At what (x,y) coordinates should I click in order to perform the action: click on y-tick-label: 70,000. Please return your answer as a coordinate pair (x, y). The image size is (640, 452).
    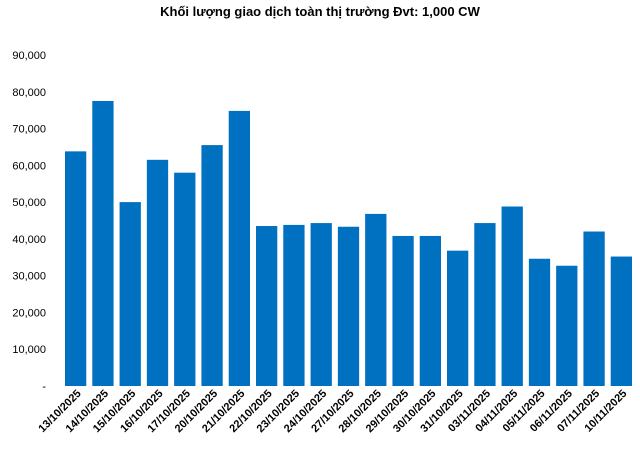
    Looking at the image, I should click on (29, 130).